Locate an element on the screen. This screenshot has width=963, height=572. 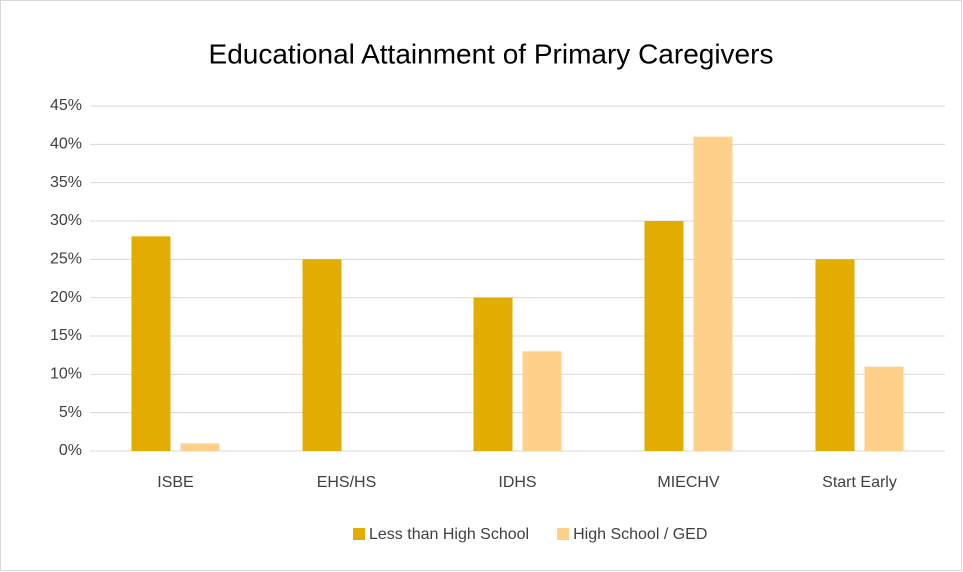
x-tick-label: IDHS is located at coordinates (517, 482).